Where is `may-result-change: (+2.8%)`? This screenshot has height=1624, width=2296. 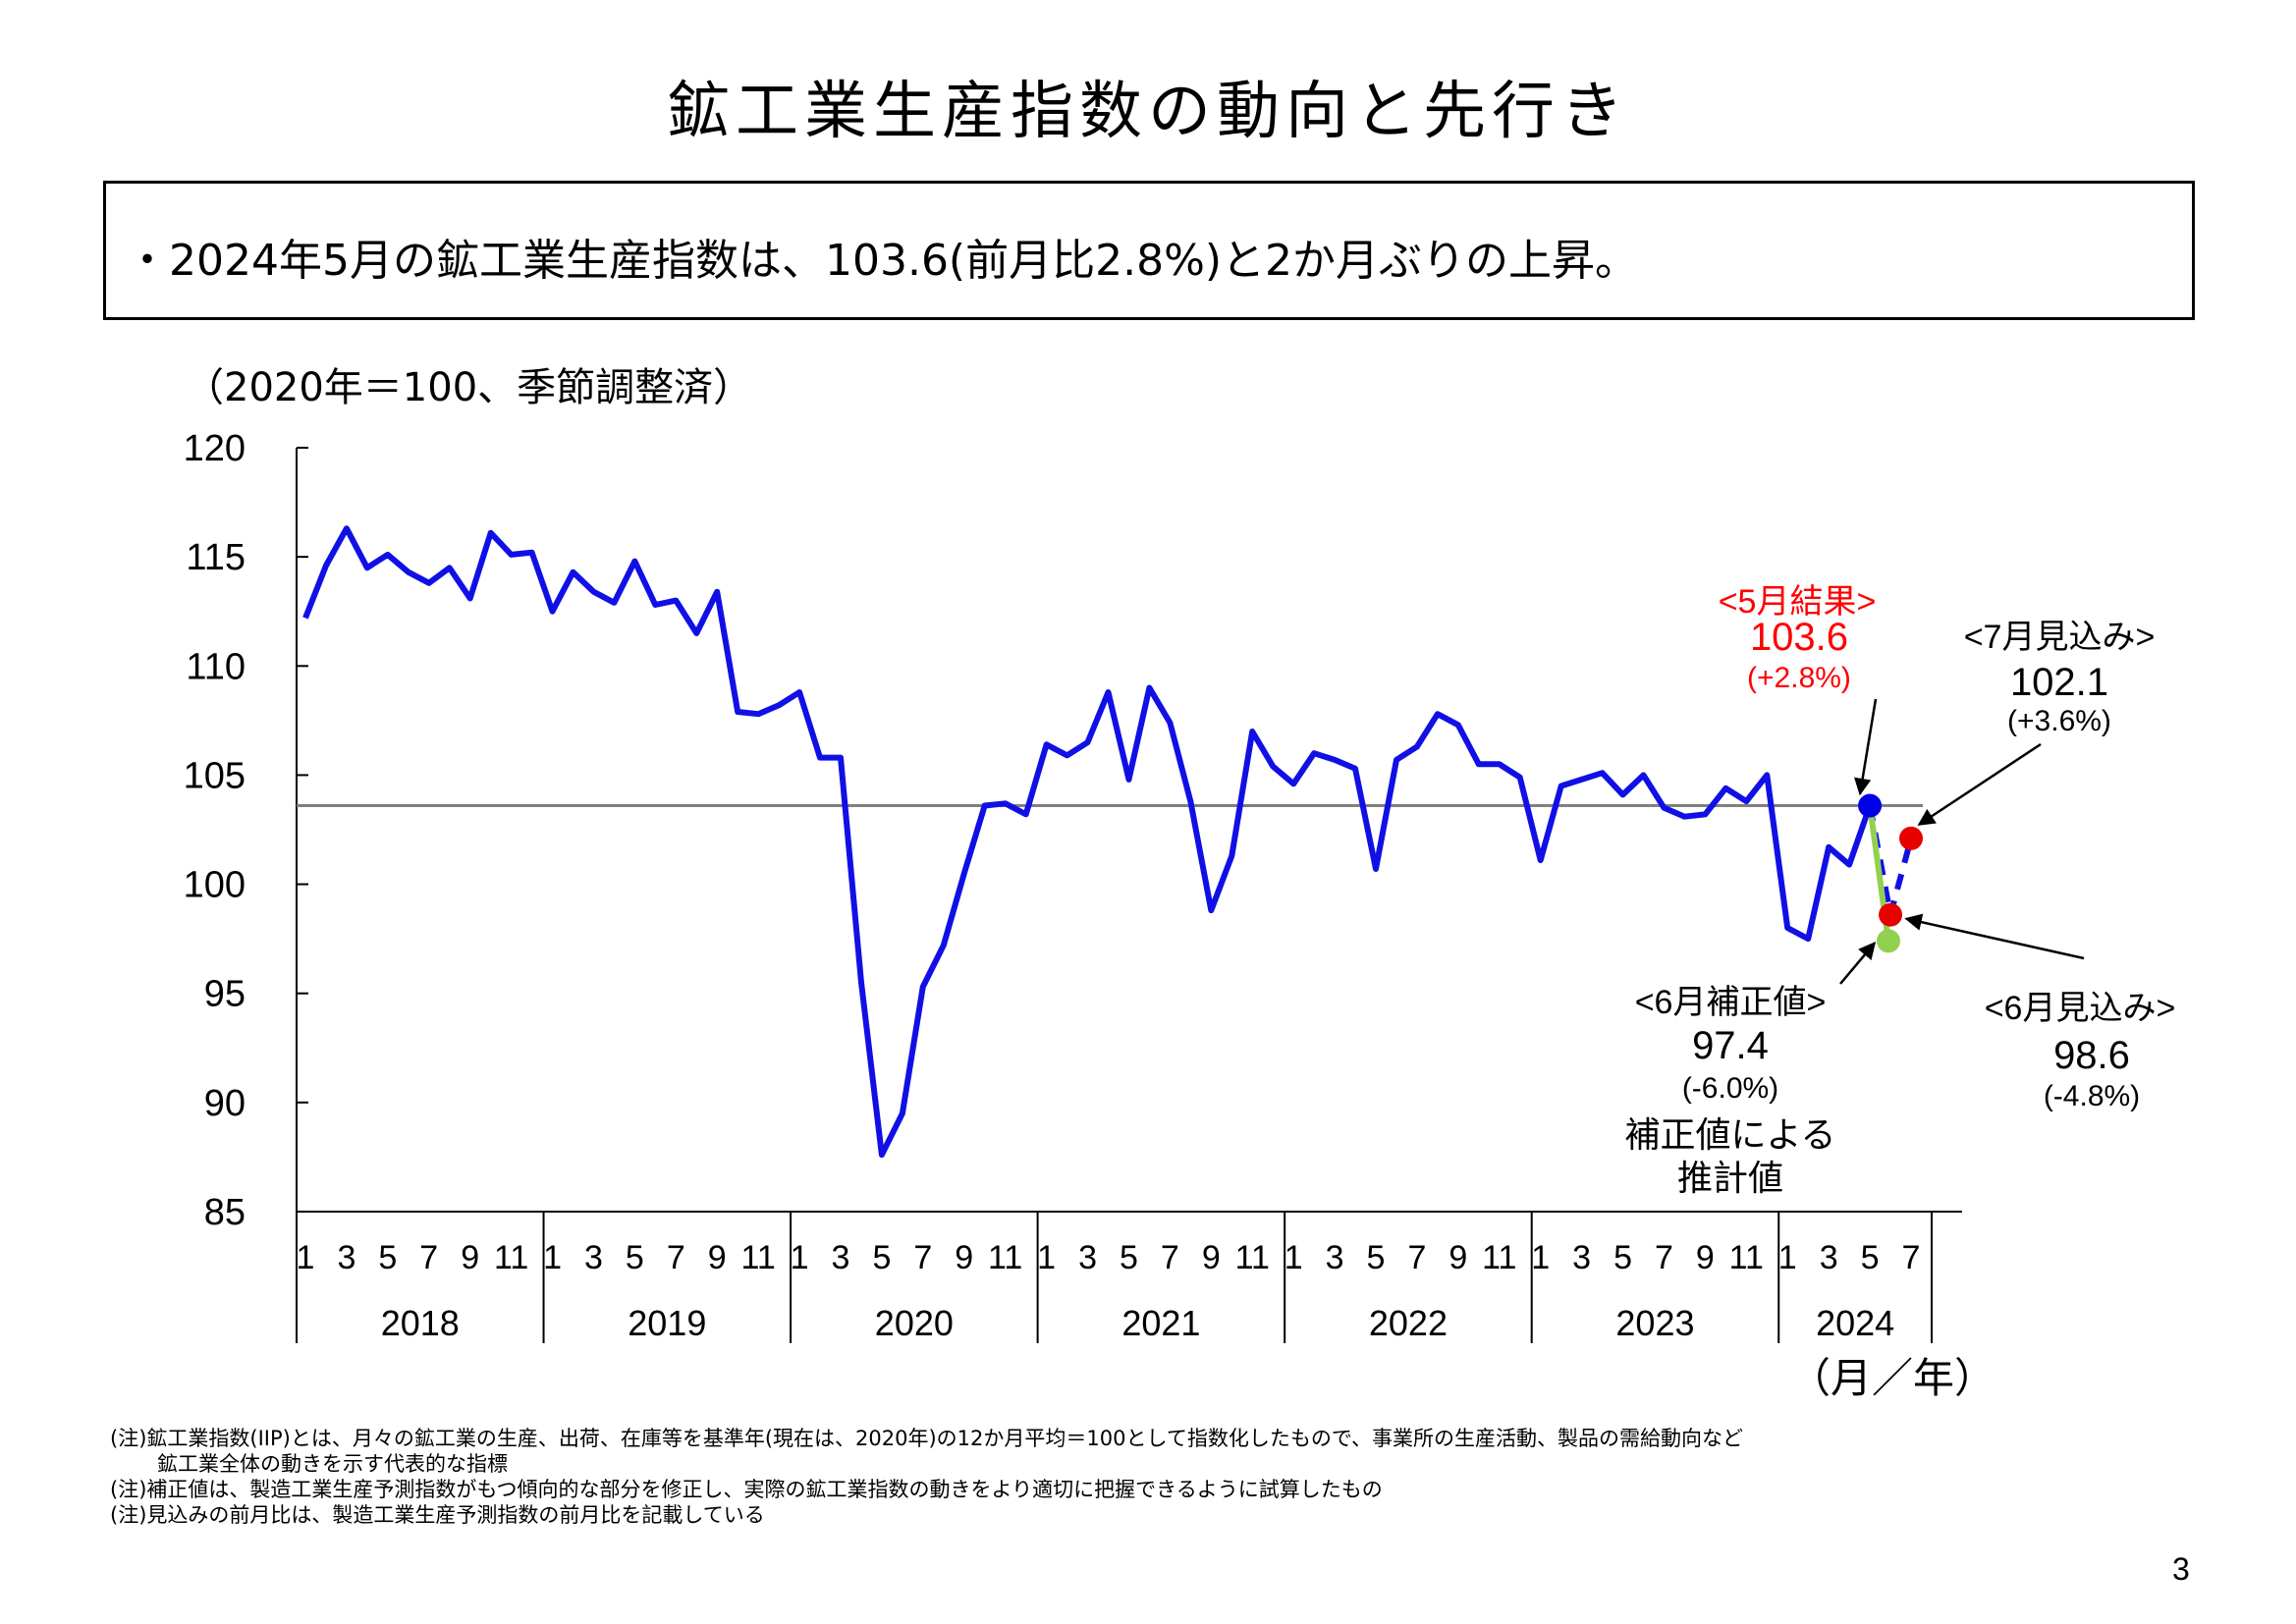 may-result-change: (+2.8%) is located at coordinates (1799, 678).